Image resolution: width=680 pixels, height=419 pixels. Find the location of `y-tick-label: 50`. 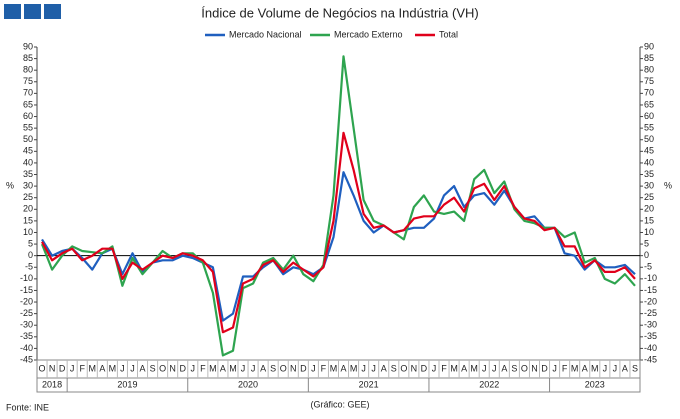

y-tick-label: 50 is located at coordinates (28, 139).